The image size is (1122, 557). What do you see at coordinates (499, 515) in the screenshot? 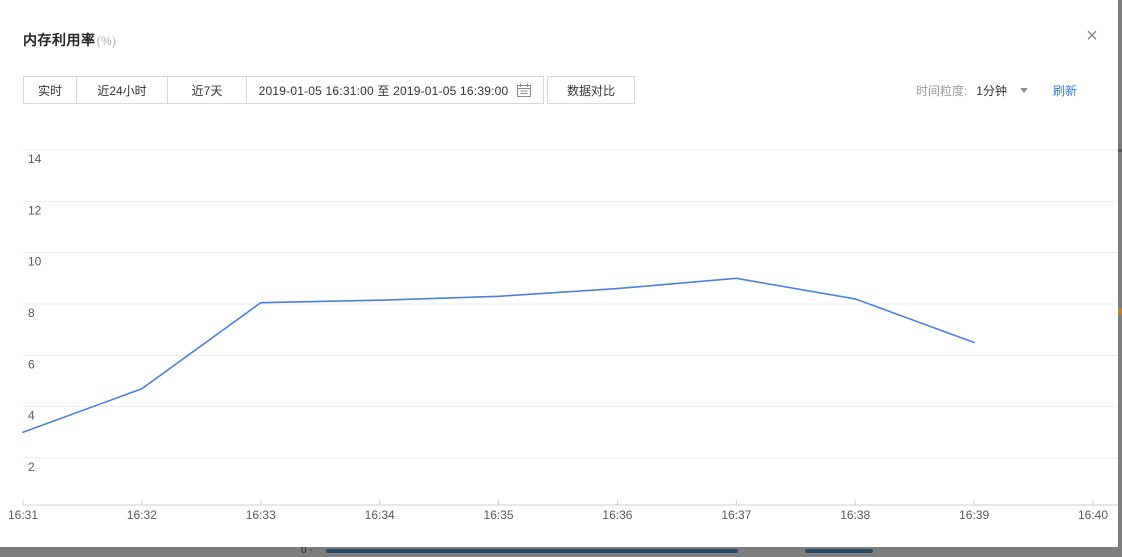
I see `x-axis-tick-label: 16:35` at bounding box center [499, 515].